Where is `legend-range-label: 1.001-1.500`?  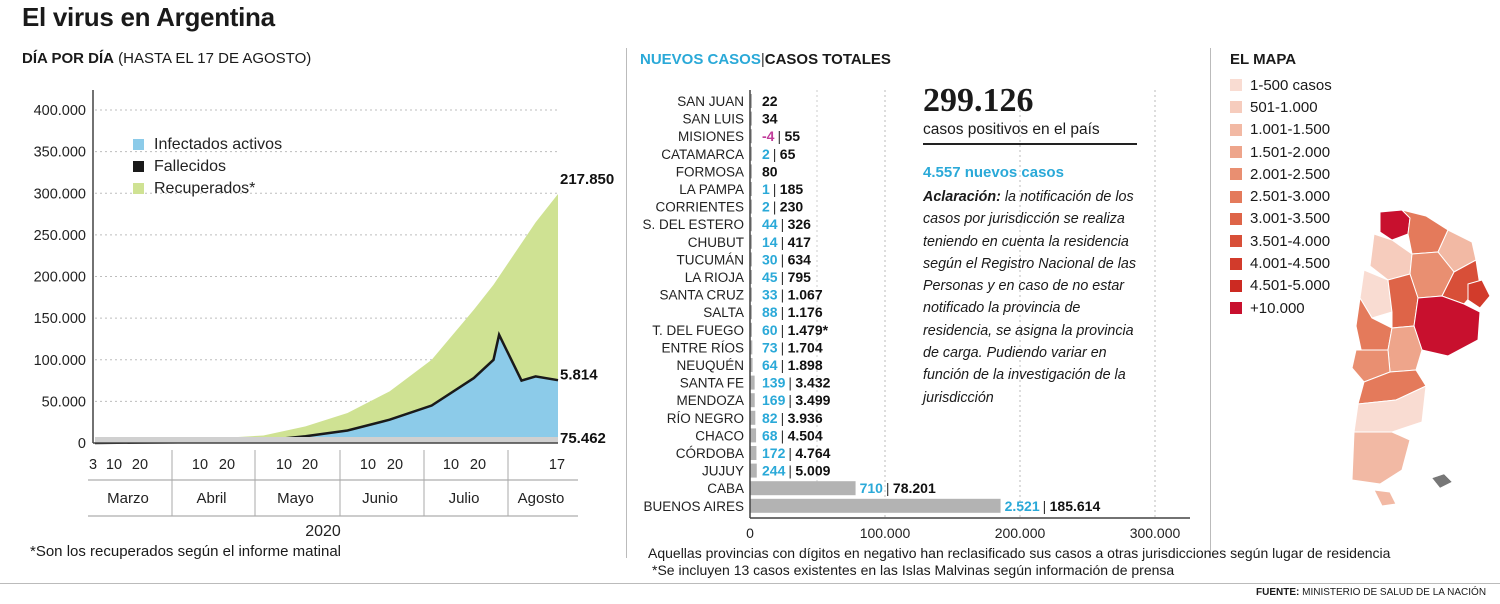 legend-range-label: 1.001-1.500 is located at coordinates (1290, 130).